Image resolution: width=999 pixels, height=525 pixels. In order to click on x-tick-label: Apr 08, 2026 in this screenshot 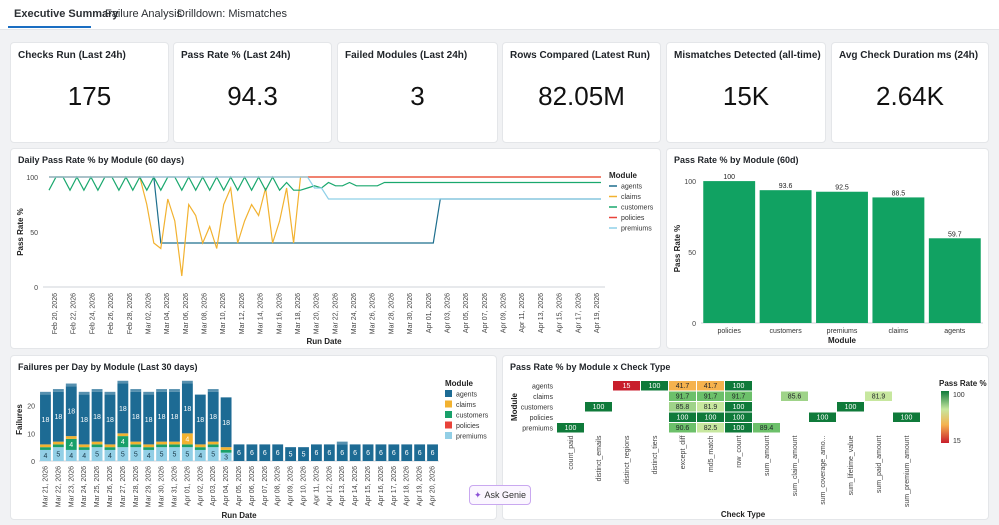, I will do `click(278, 486)`.